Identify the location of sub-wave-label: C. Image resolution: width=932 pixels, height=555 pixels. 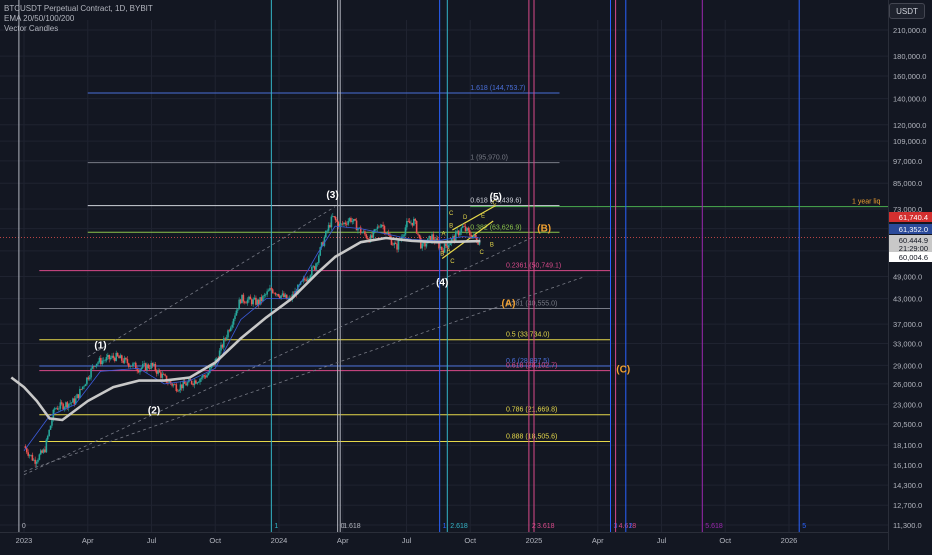
(494, 203).